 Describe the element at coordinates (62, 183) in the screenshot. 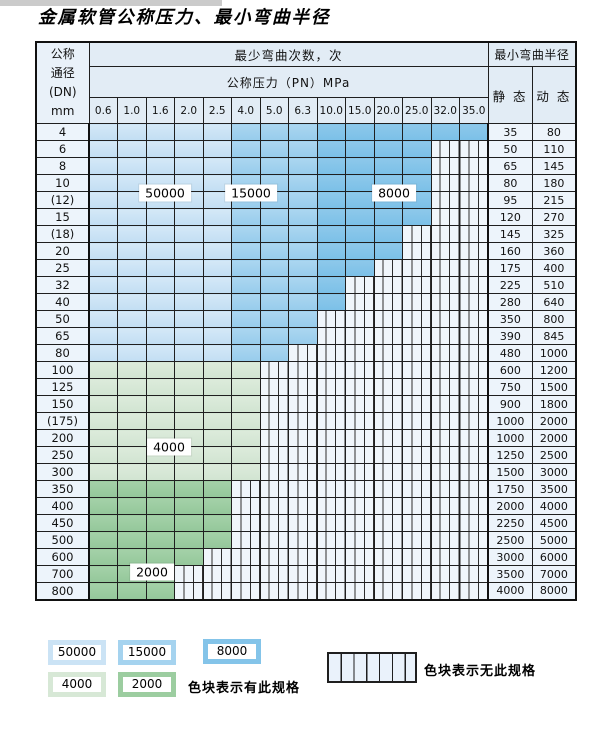

I see `dn-cell: 10` at that location.